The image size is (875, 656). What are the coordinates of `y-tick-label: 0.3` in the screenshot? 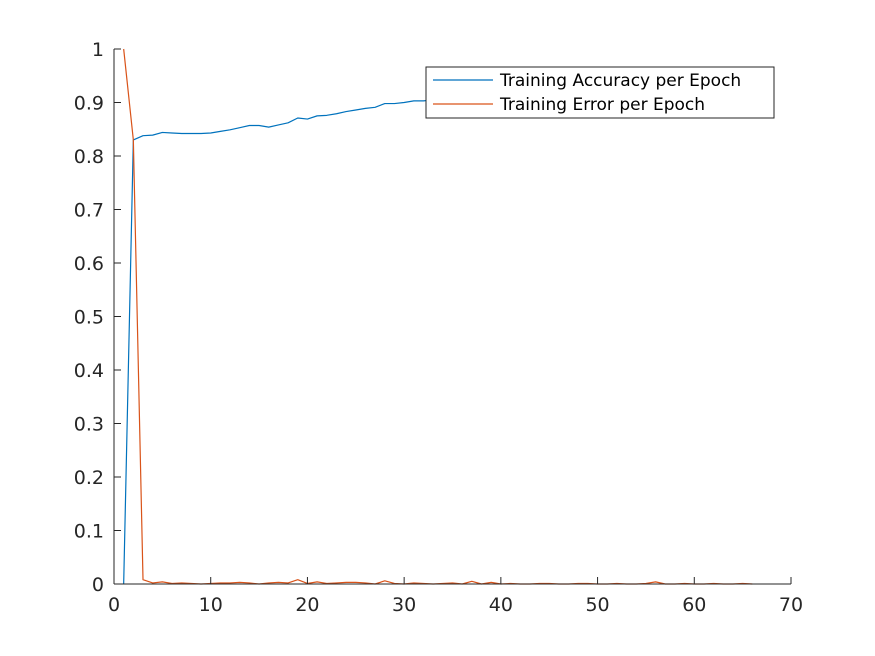 It's located at (89, 425).